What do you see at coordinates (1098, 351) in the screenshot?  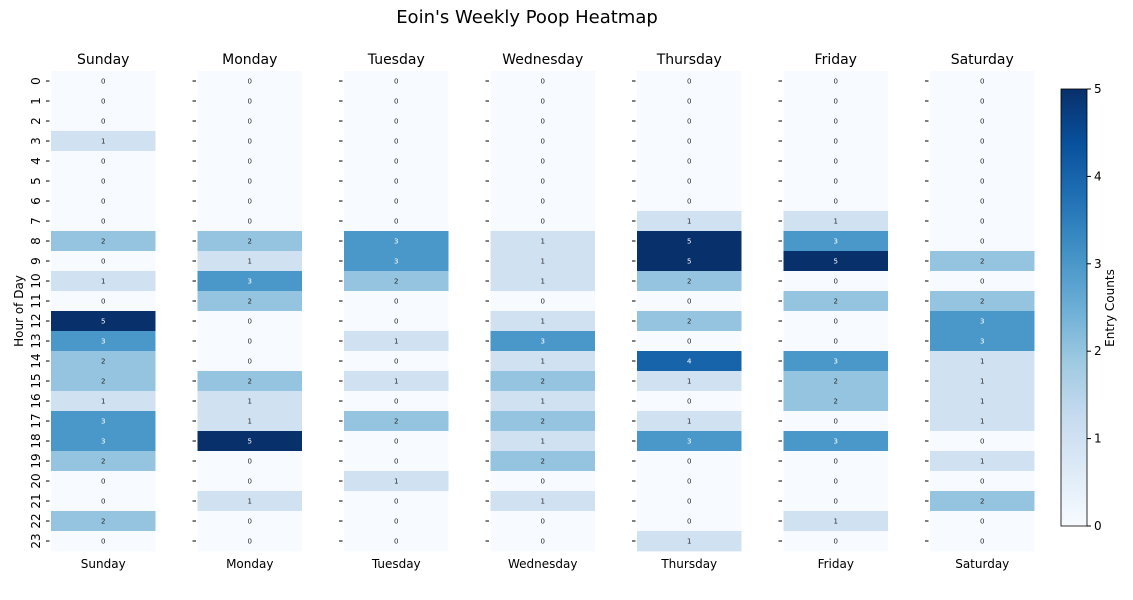 I see `colorbar-tick-label: 2` at bounding box center [1098, 351].